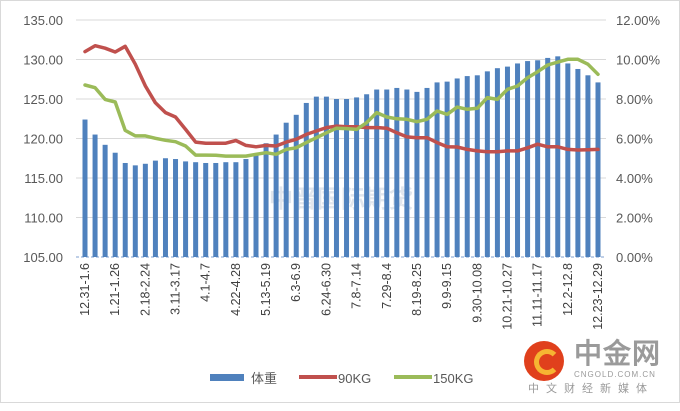  I want to click on y-right-tick-label: 8.00%, so click(634, 99).